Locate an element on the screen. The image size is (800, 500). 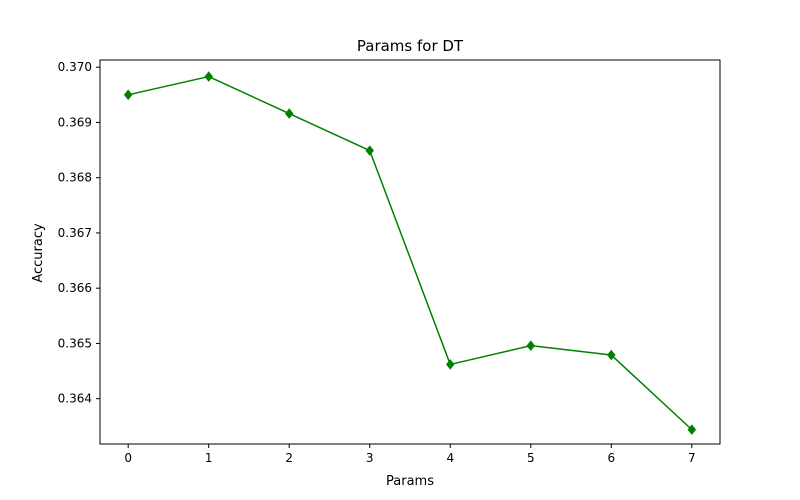
y-tick-label: 0.368 is located at coordinates (75, 178).